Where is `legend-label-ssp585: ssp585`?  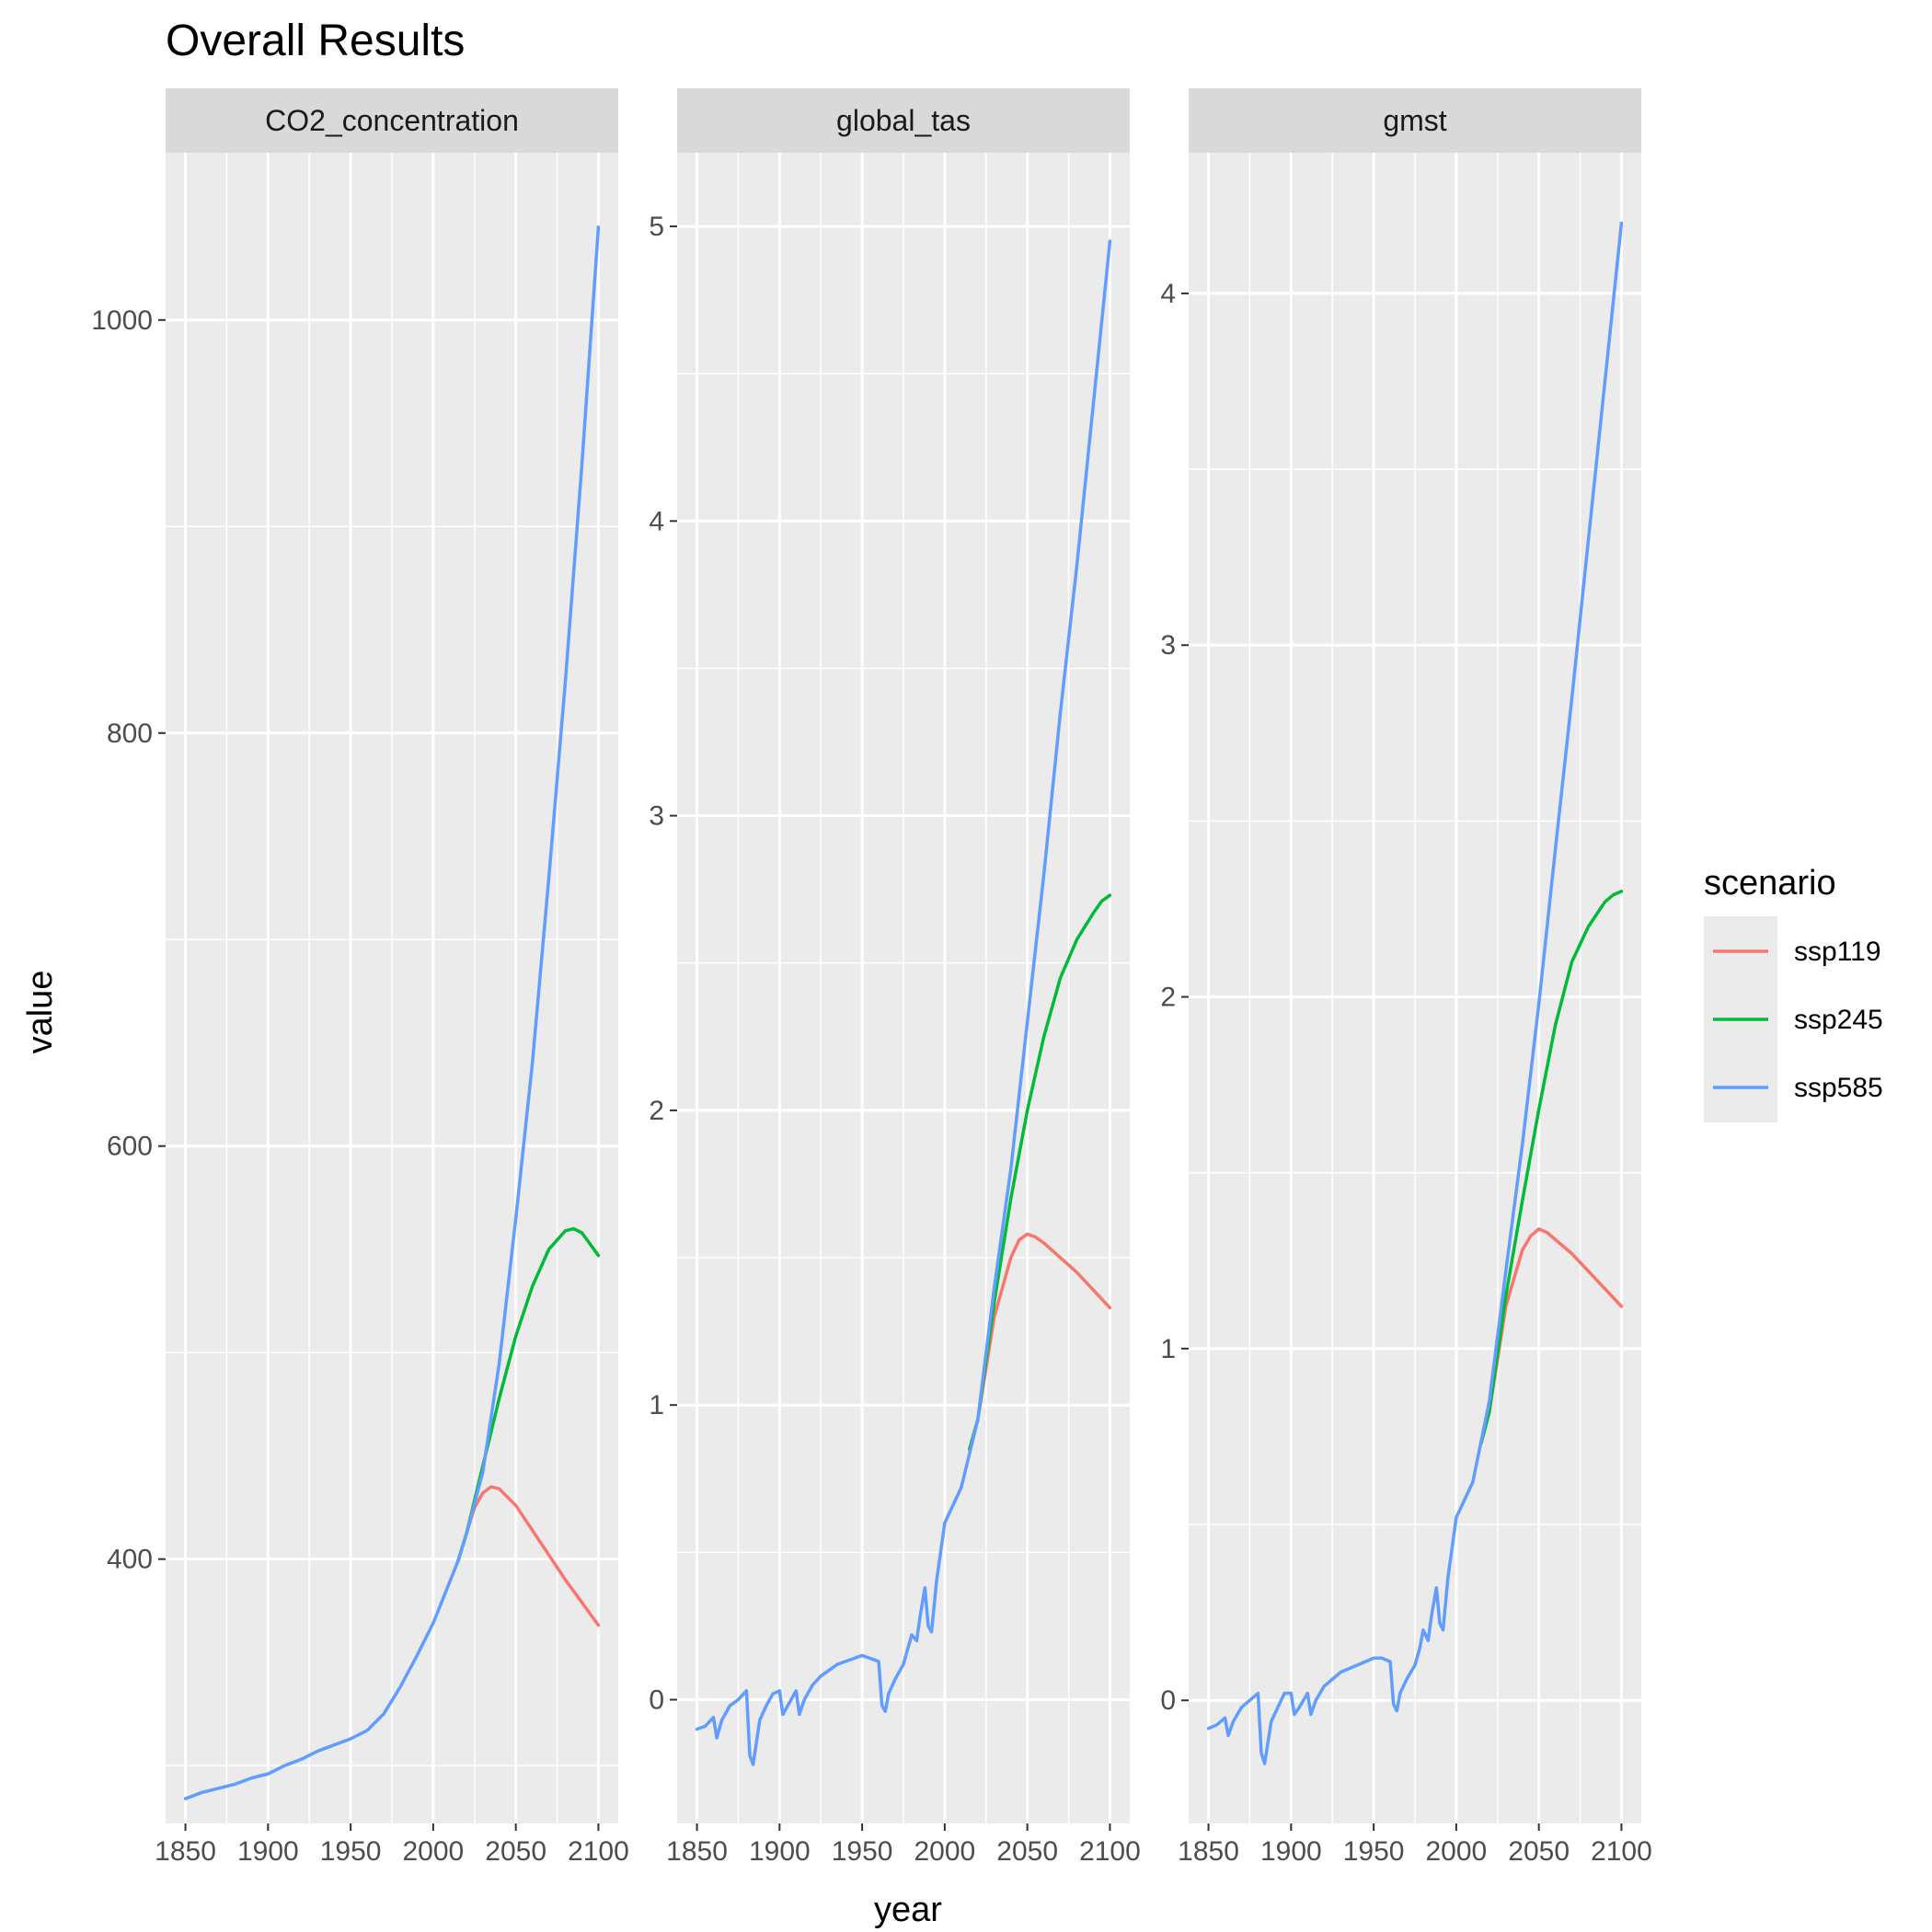
legend-label-ssp585: ssp585 is located at coordinates (1838, 1088).